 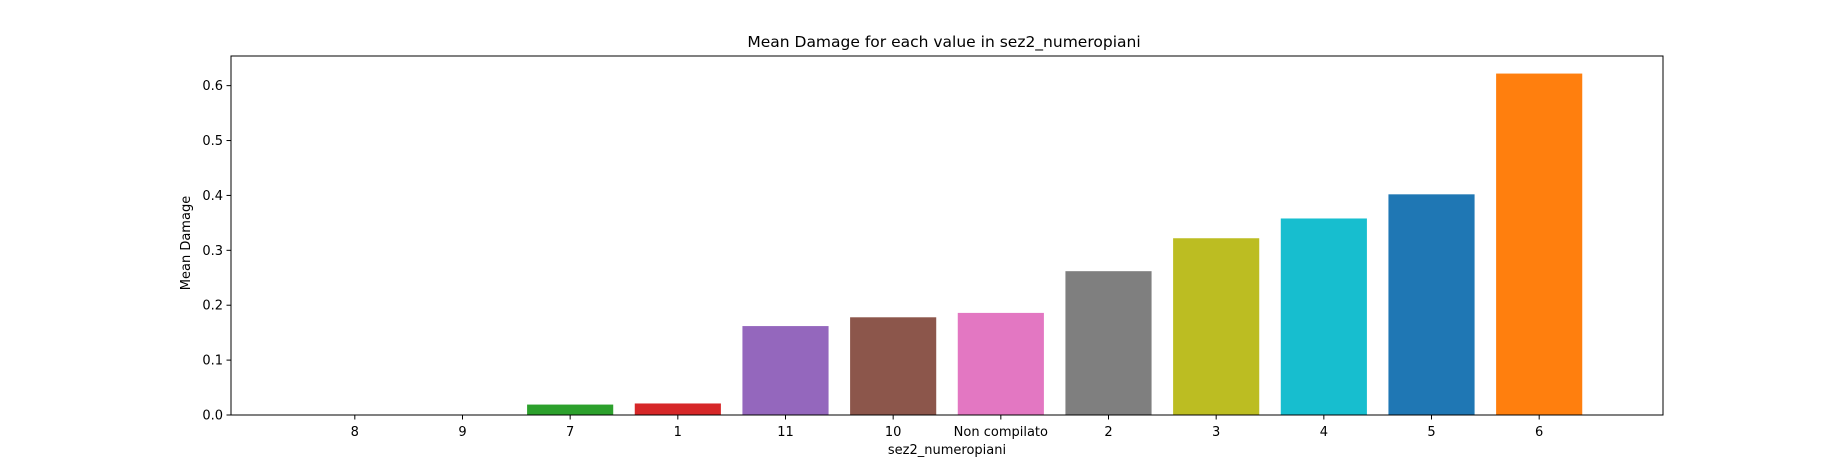 I want to click on x-tick-label: 8, so click(x=355, y=432).